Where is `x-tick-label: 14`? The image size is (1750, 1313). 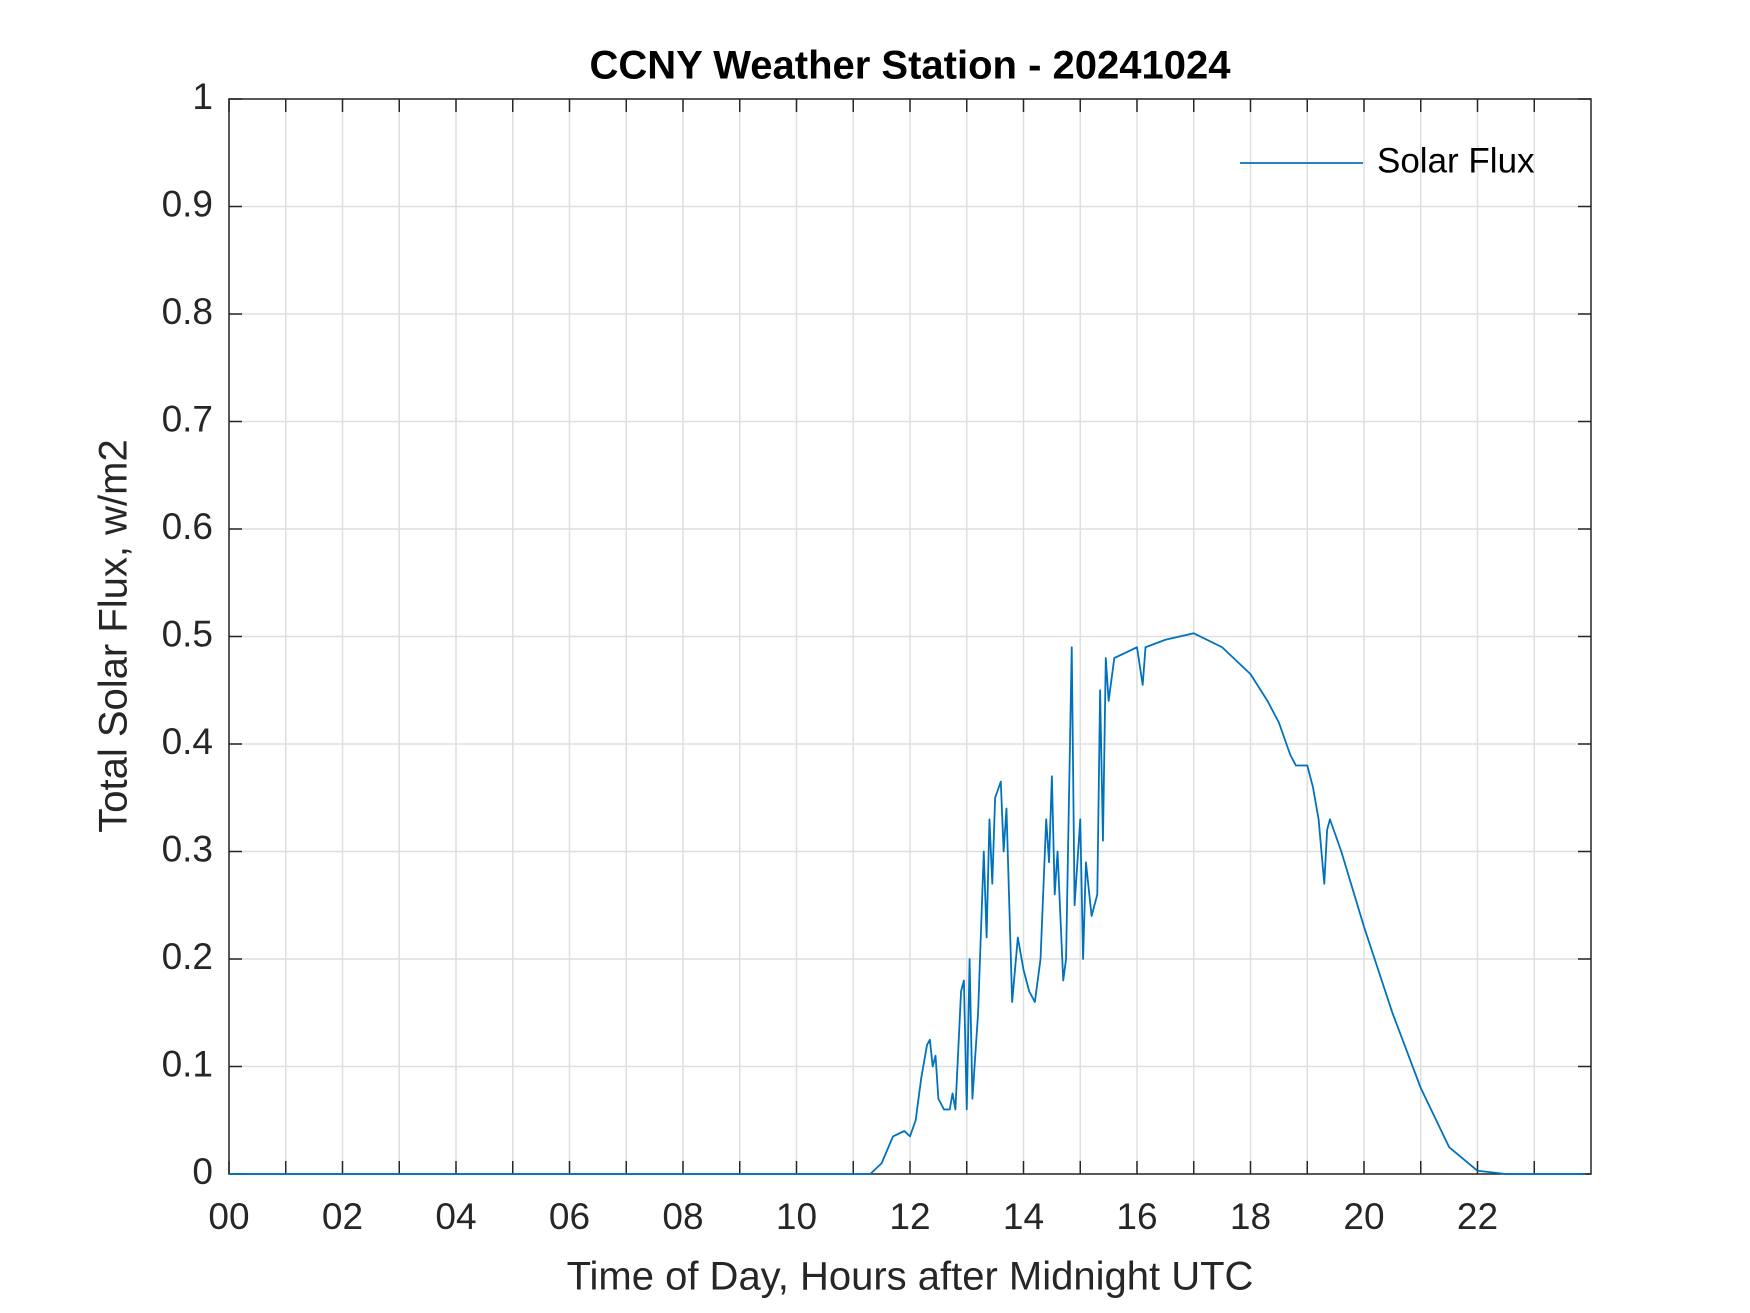
x-tick-label: 14 is located at coordinates (1023, 1216).